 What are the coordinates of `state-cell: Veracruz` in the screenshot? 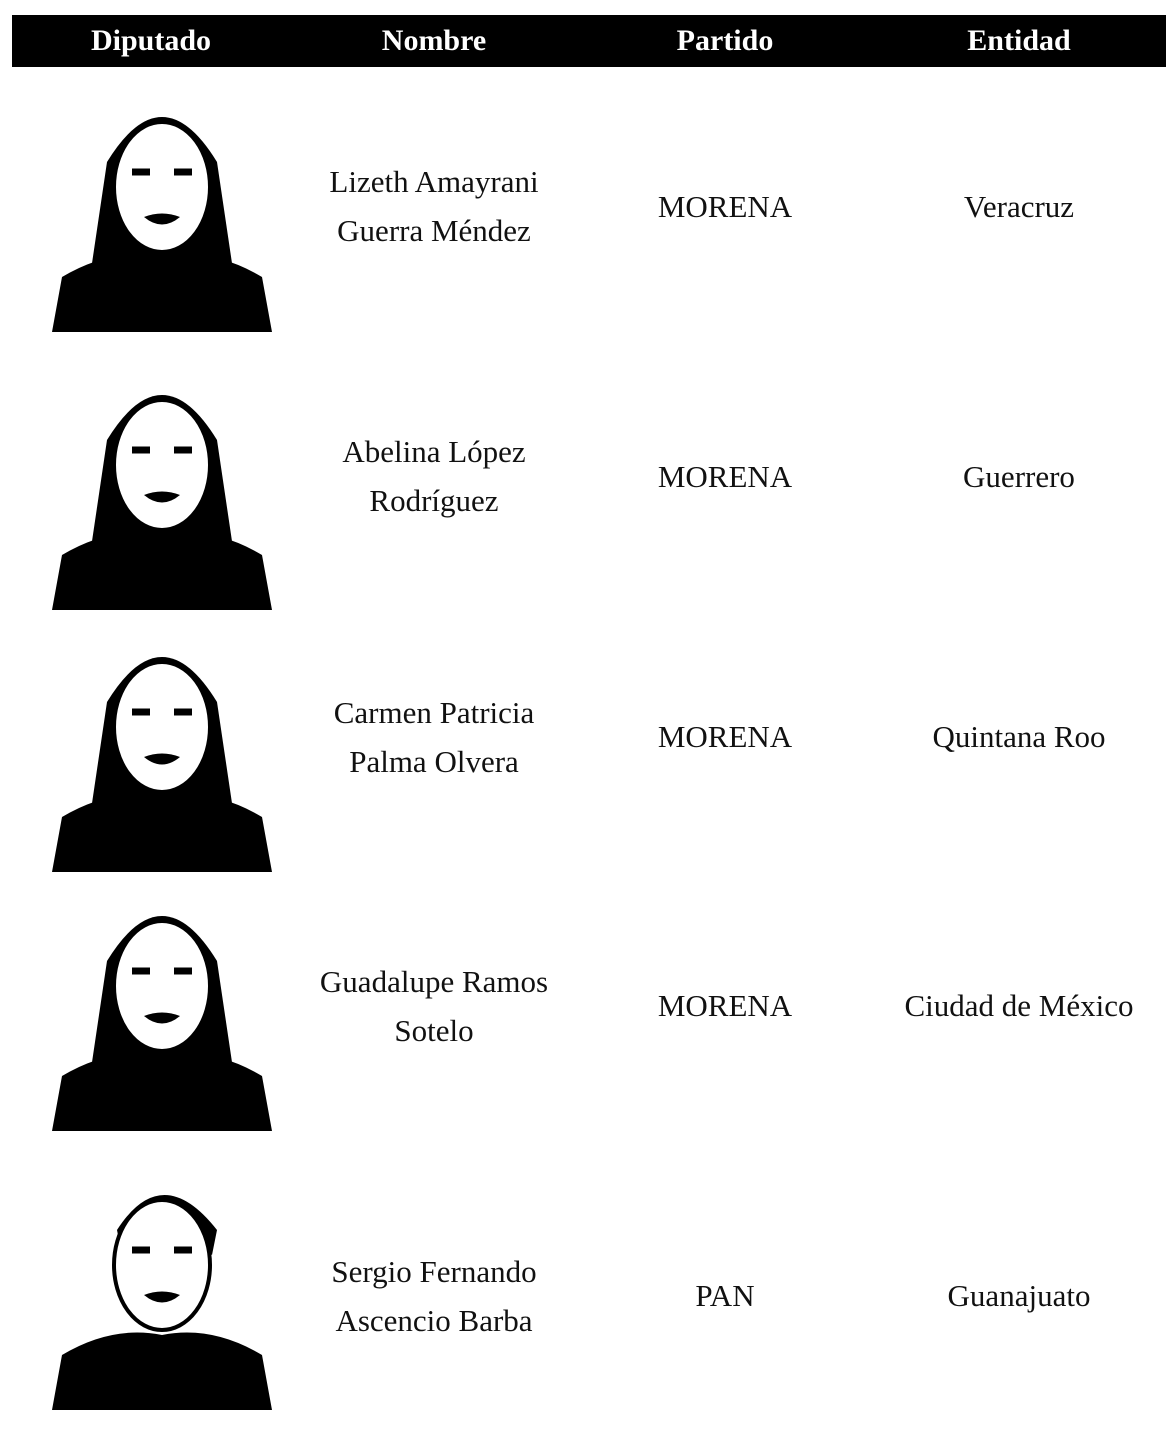 It's located at (1019, 206).